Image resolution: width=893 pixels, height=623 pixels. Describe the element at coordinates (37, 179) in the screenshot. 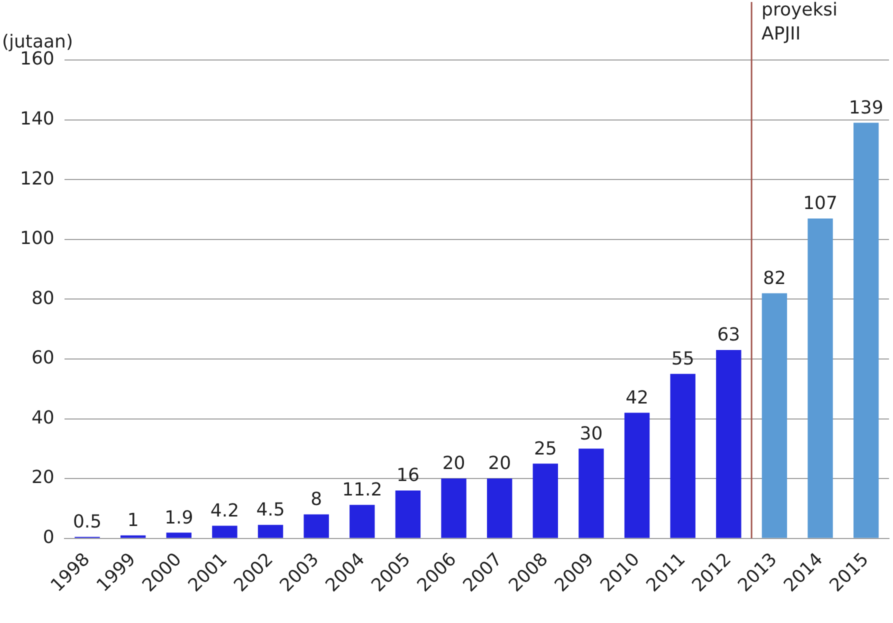

I see `y-tick-label: 120` at that location.